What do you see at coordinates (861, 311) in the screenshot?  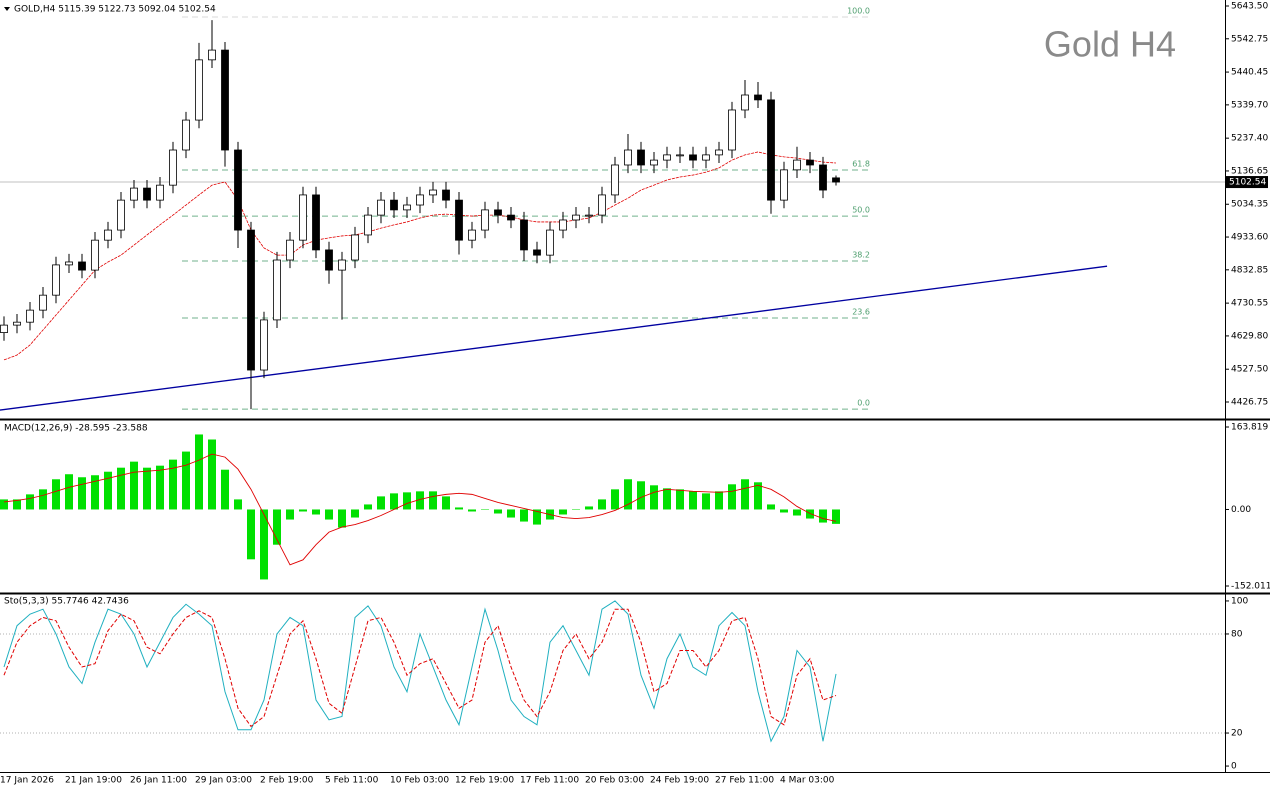 I see `fib-label: 23.6` at bounding box center [861, 311].